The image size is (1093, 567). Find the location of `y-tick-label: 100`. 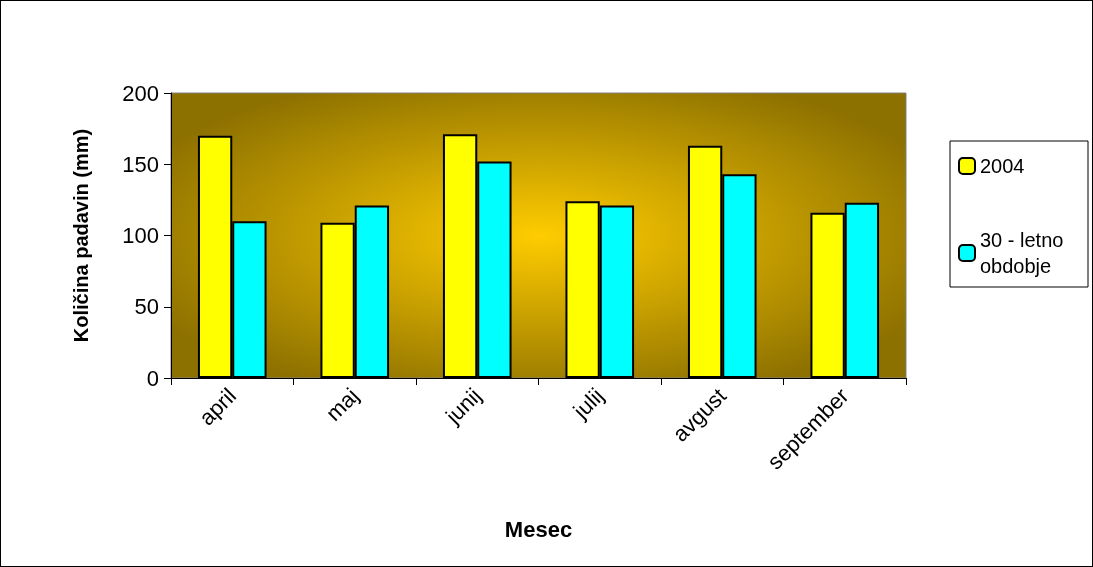

y-tick-label: 100 is located at coordinates (140, 235).